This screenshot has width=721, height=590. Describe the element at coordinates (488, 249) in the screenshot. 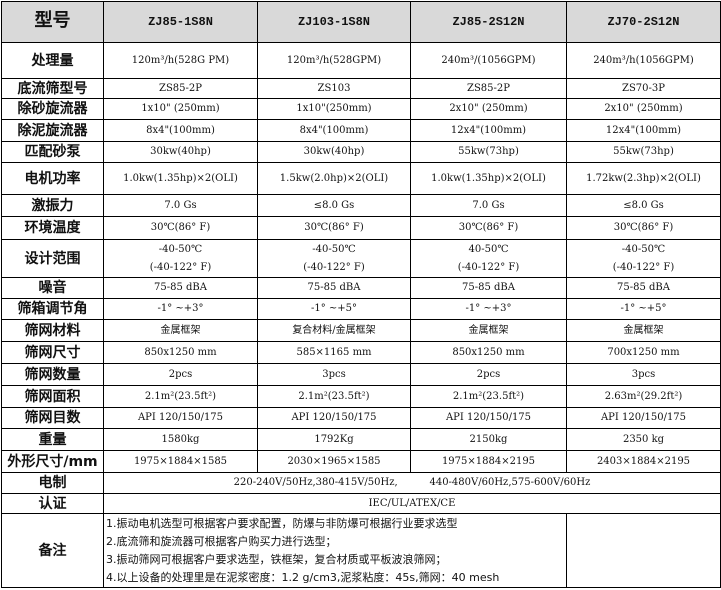

I see `spec-value-line: 40-50℃` at that location.